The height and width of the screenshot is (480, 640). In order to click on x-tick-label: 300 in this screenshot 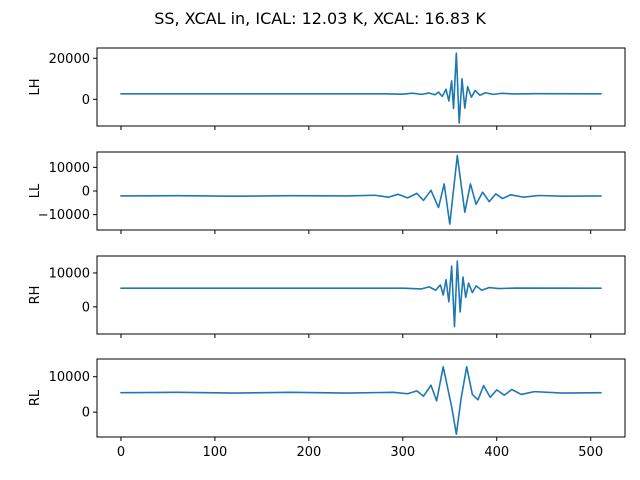, I will do `click(402, 452)`.